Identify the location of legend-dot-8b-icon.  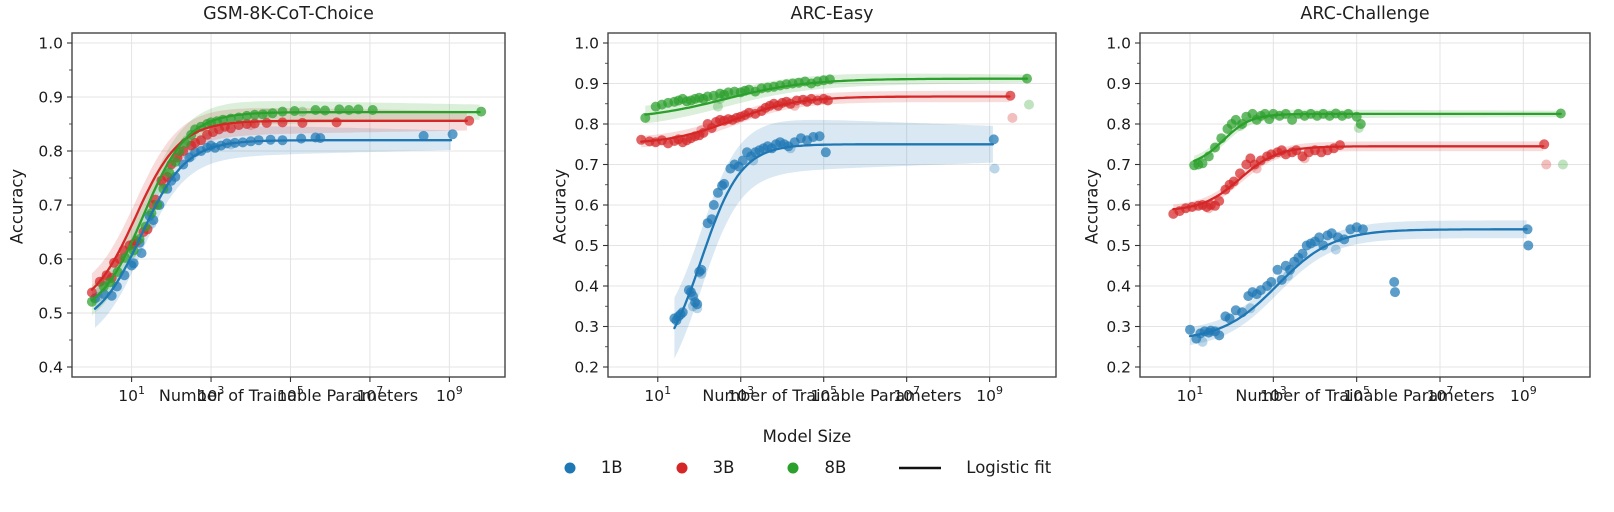
(793, 467).